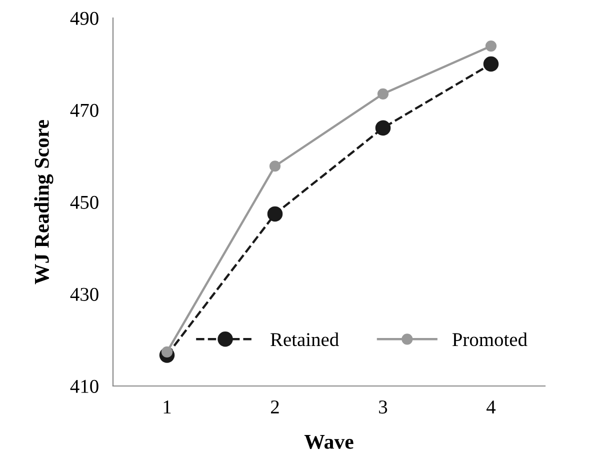 The height and width of the screenshot is (472, 597). Describe the element at coordinates (490, 339) in the screenshot. I see `legend-label: Promoted` at that location.